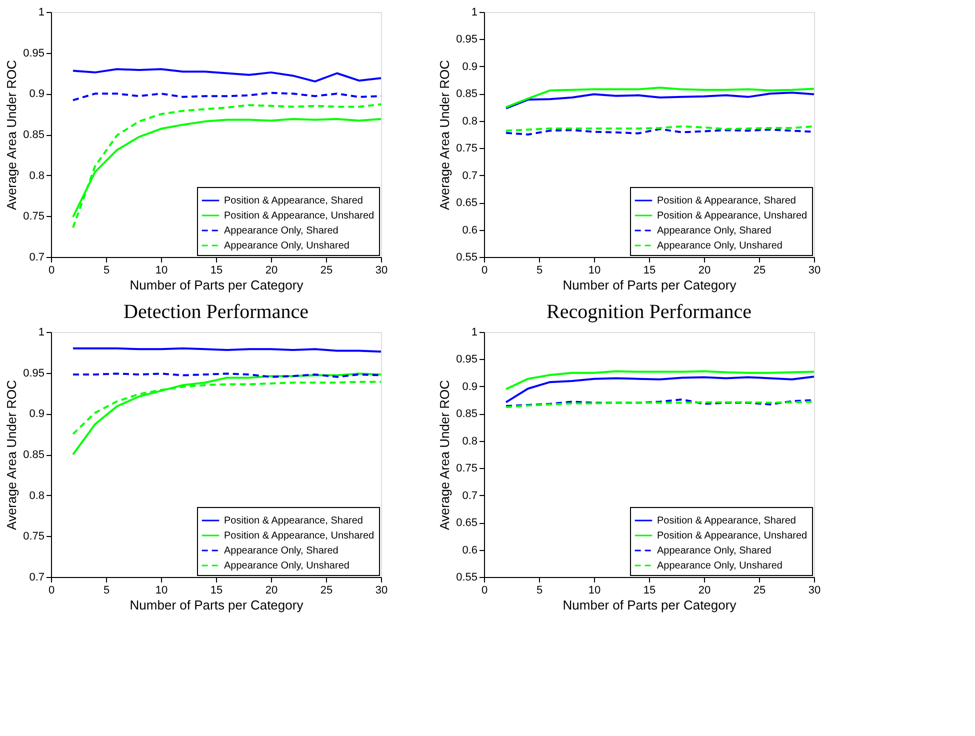  I want to click on chart-title: Recognition Performance, so click(649, 312).